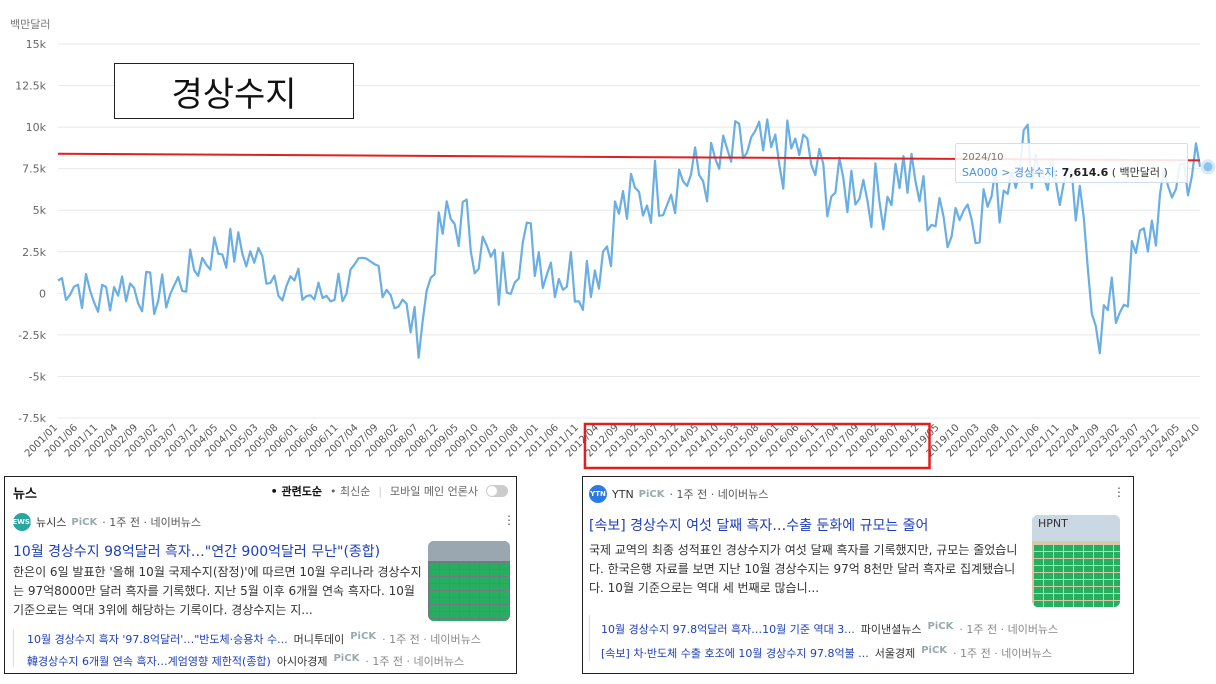 The width and height of the screenshot is (1216, 684). Describe the element at coordinates (296, 491) in the screenshot. I see `sort-relevance-tab: • 관련도순` at that location.